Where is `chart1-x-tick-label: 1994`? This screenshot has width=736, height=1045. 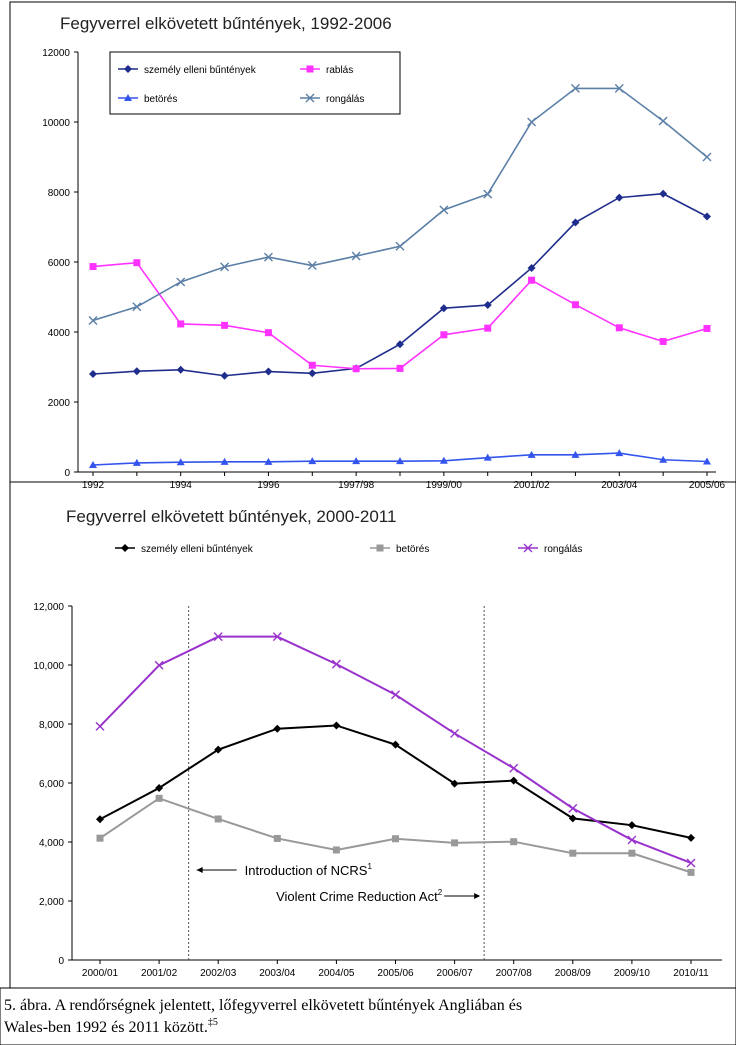
chart1-x-tick-label: 1994 is located at coordinates (181, 485).